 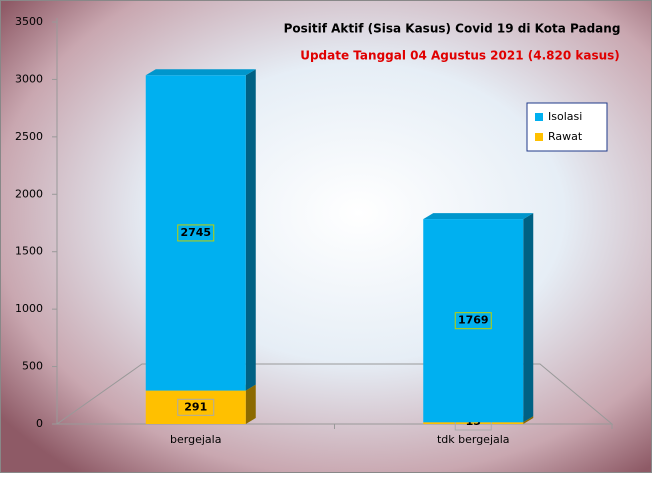 I want to click on legend, so click(x=567, y=127).